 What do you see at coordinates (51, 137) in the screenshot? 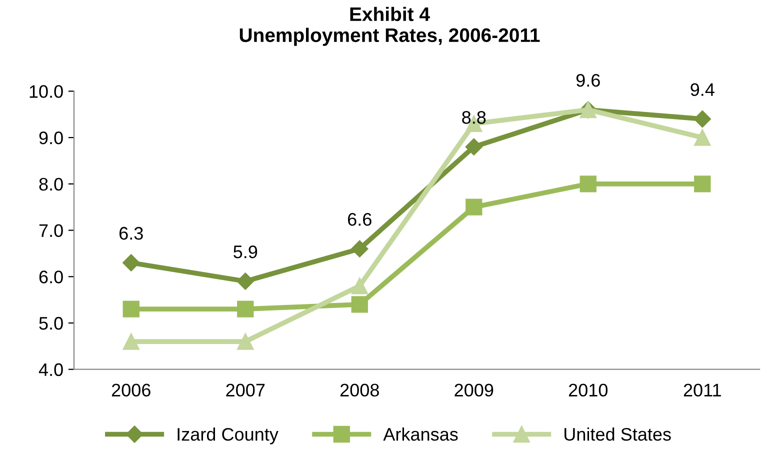
I see `y-tick-label: 9.0` at bounding box center [51, 137].